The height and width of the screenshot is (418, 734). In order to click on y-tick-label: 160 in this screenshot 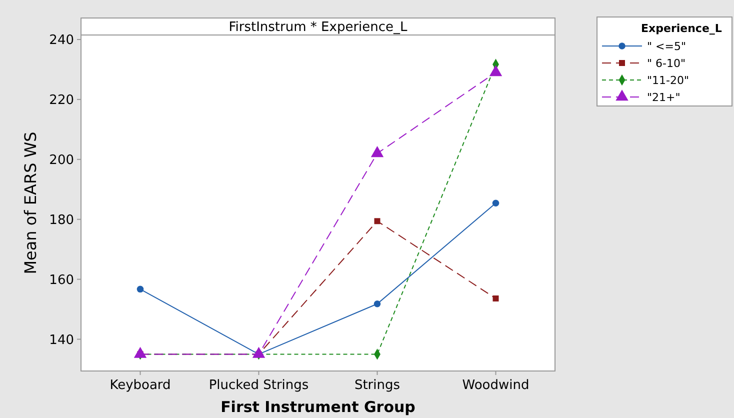, I will do `click(61, 280)`.